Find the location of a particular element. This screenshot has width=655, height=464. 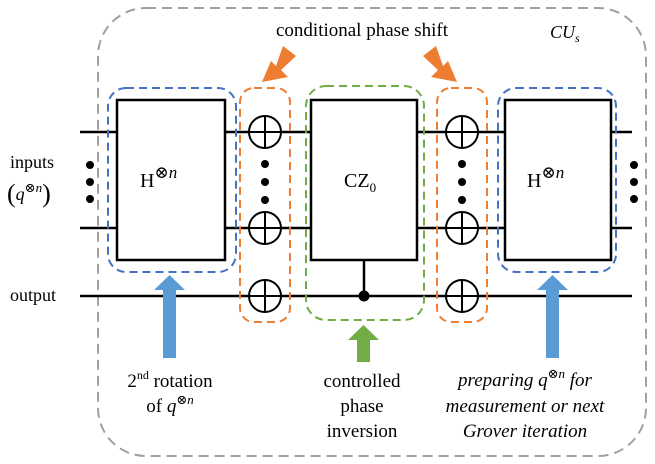

conditional-phase-shift-label: conditional phase shift is located at coordinates (362, 30).